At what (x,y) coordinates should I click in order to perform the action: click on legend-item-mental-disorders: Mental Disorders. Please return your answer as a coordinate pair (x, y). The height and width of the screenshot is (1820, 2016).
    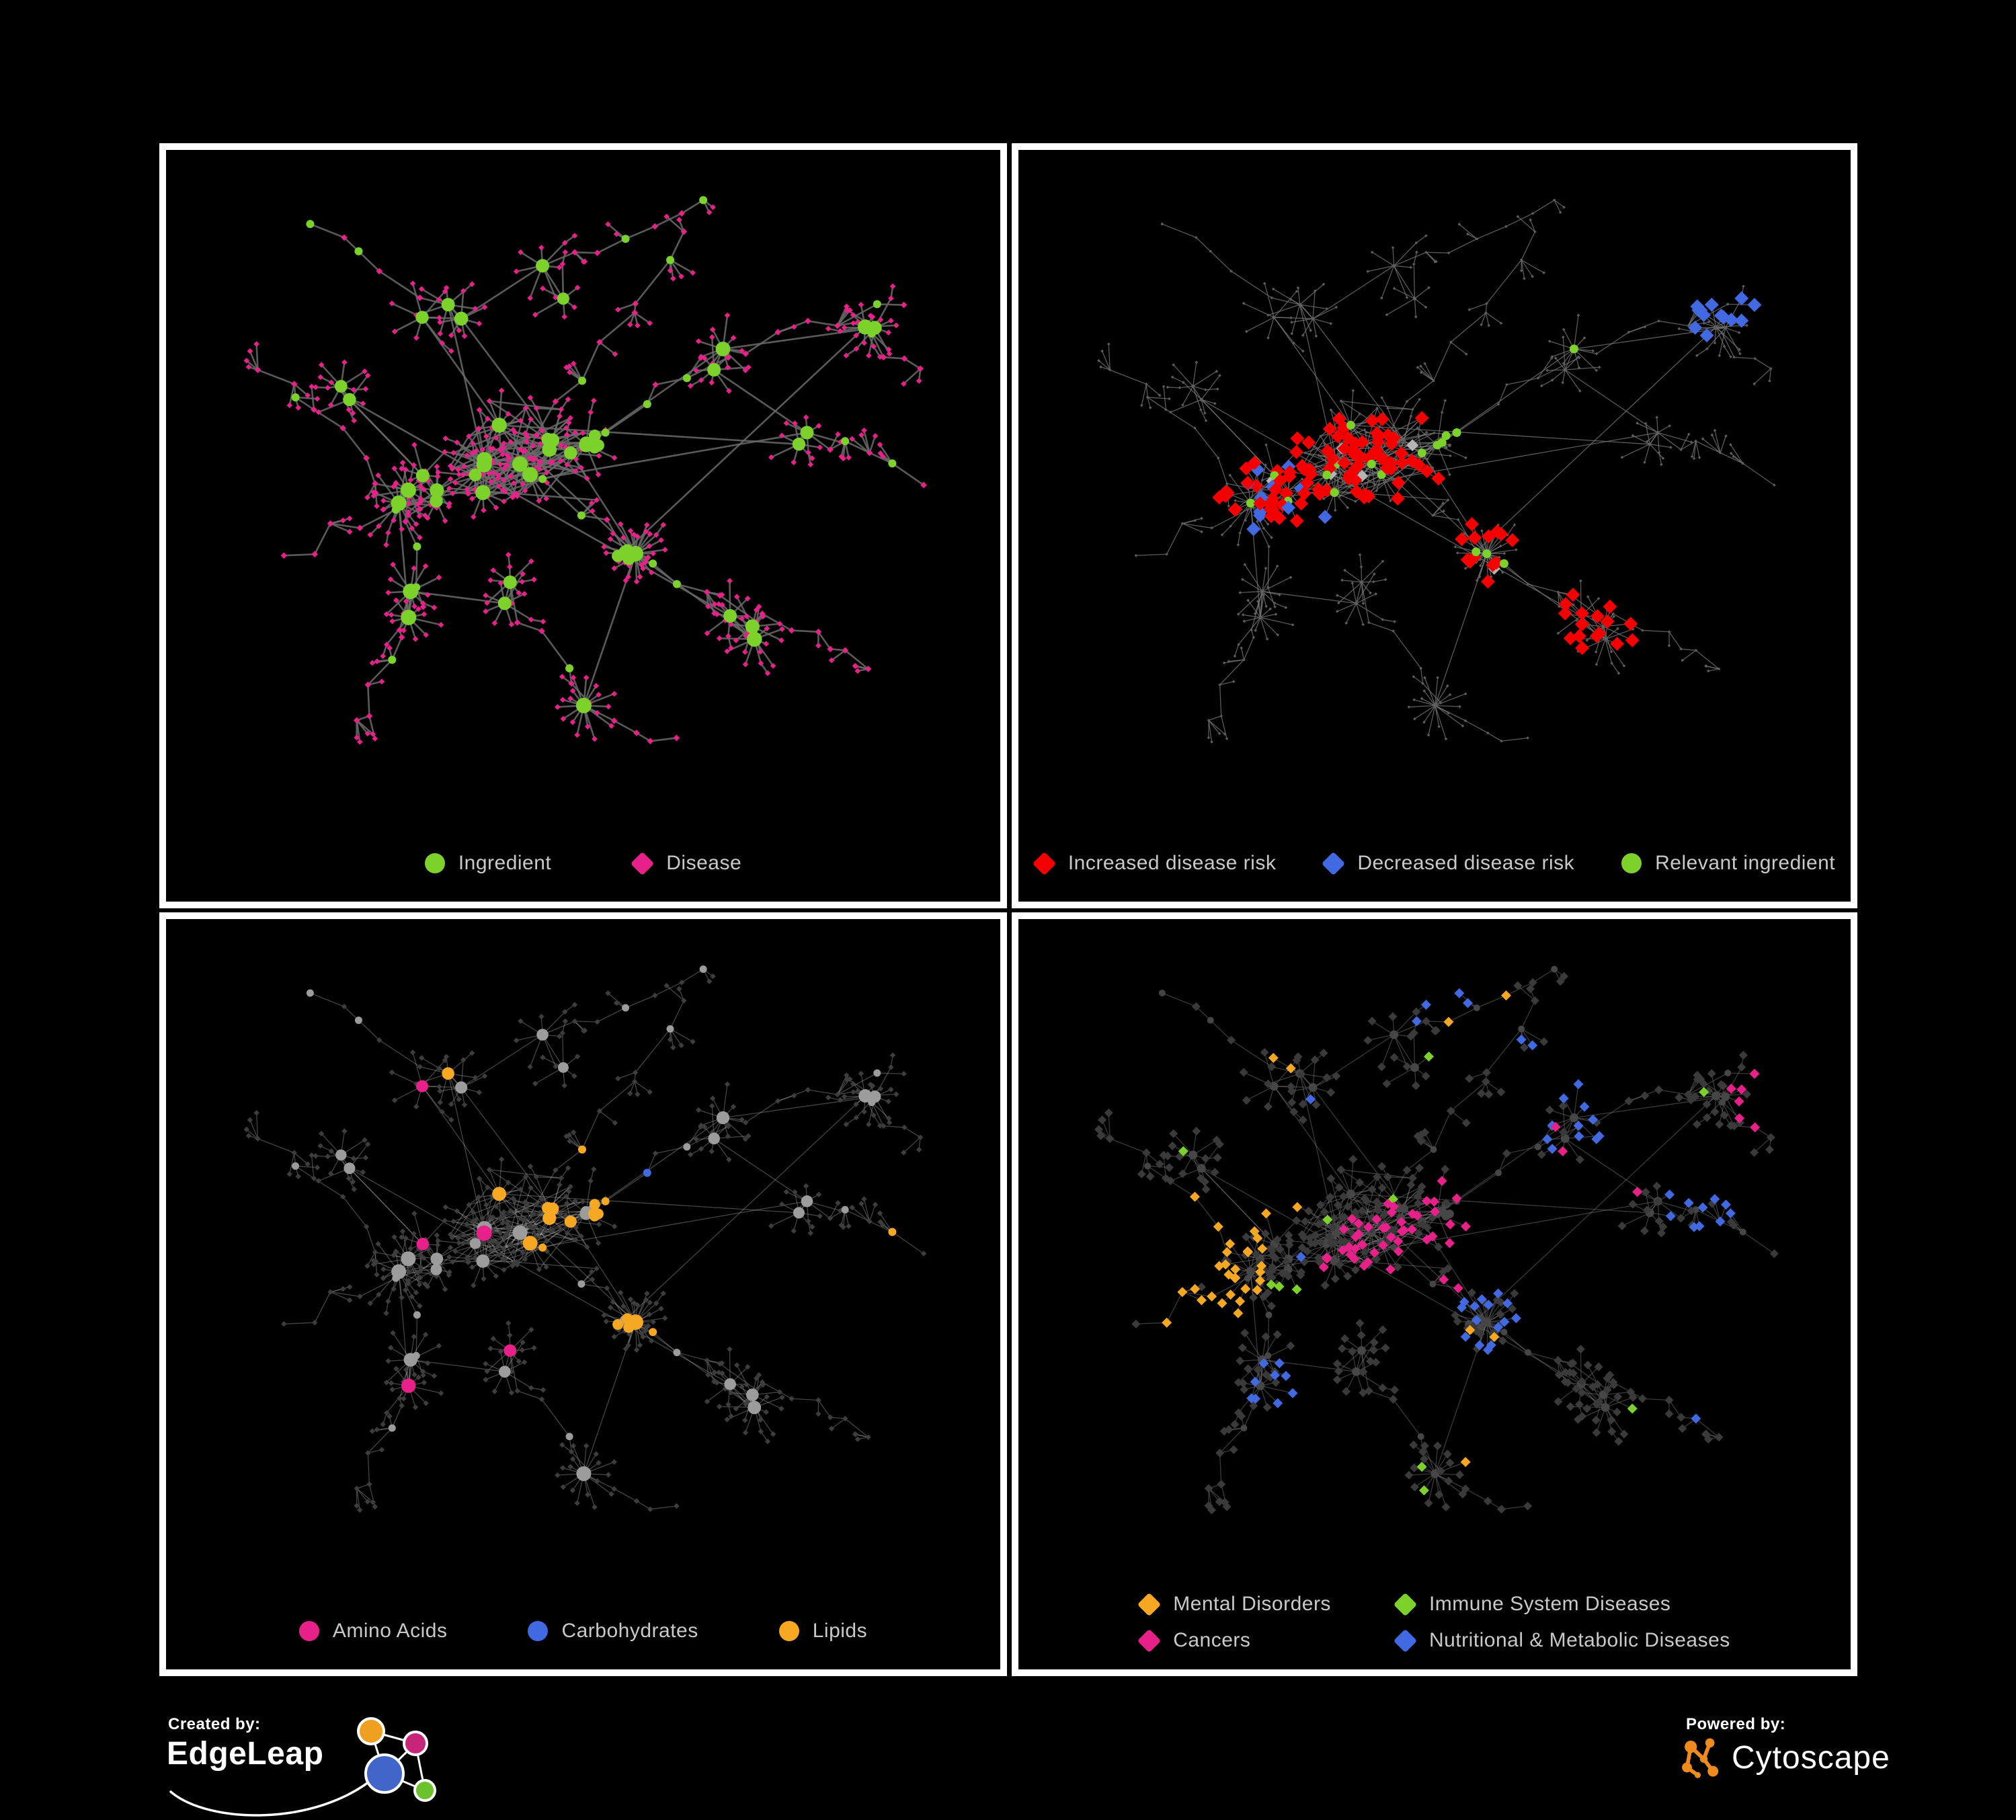
    Looking at the image, I should click on (1234, 1604).